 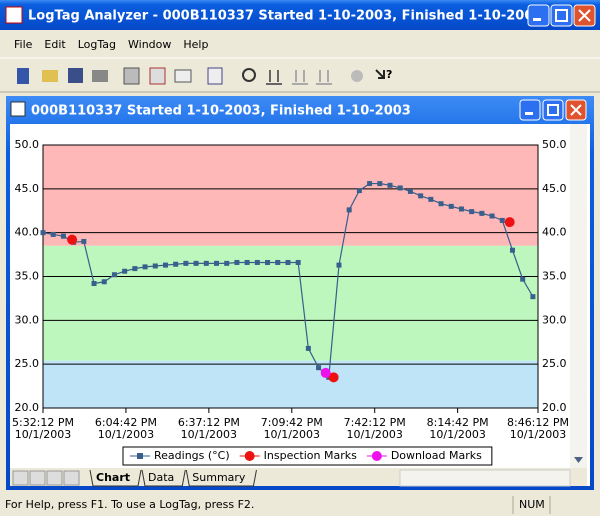 I want to click on toolbar: ?, so click(x=204, y=76).